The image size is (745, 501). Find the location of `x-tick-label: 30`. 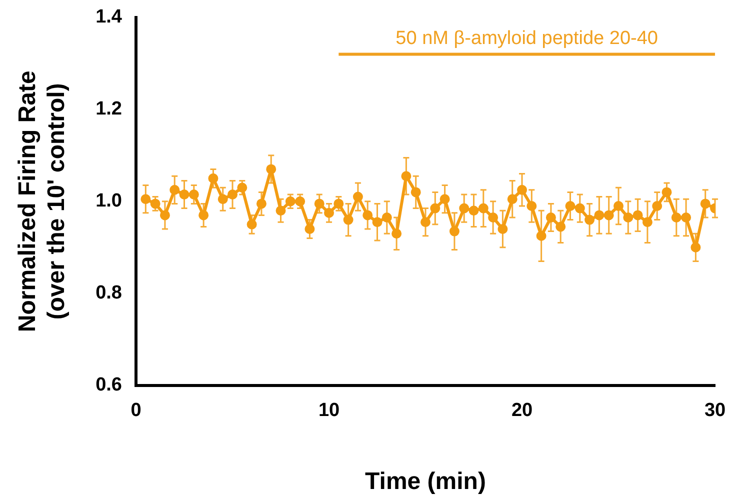

x-tick-label: 30 is located at coordinates (715, 411).